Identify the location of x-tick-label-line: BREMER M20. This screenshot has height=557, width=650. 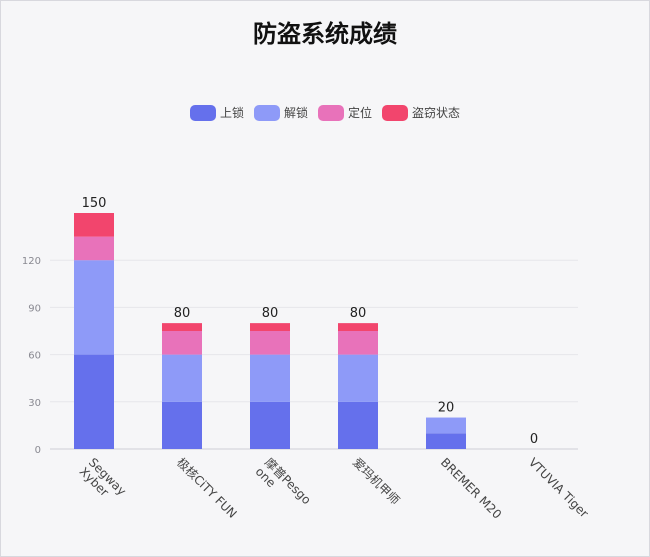
(471, 488).